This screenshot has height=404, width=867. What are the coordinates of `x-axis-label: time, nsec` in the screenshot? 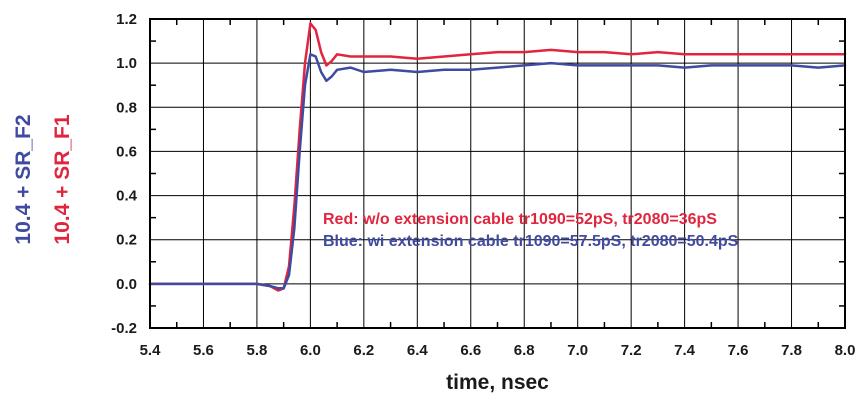 It's located at (497, 382).